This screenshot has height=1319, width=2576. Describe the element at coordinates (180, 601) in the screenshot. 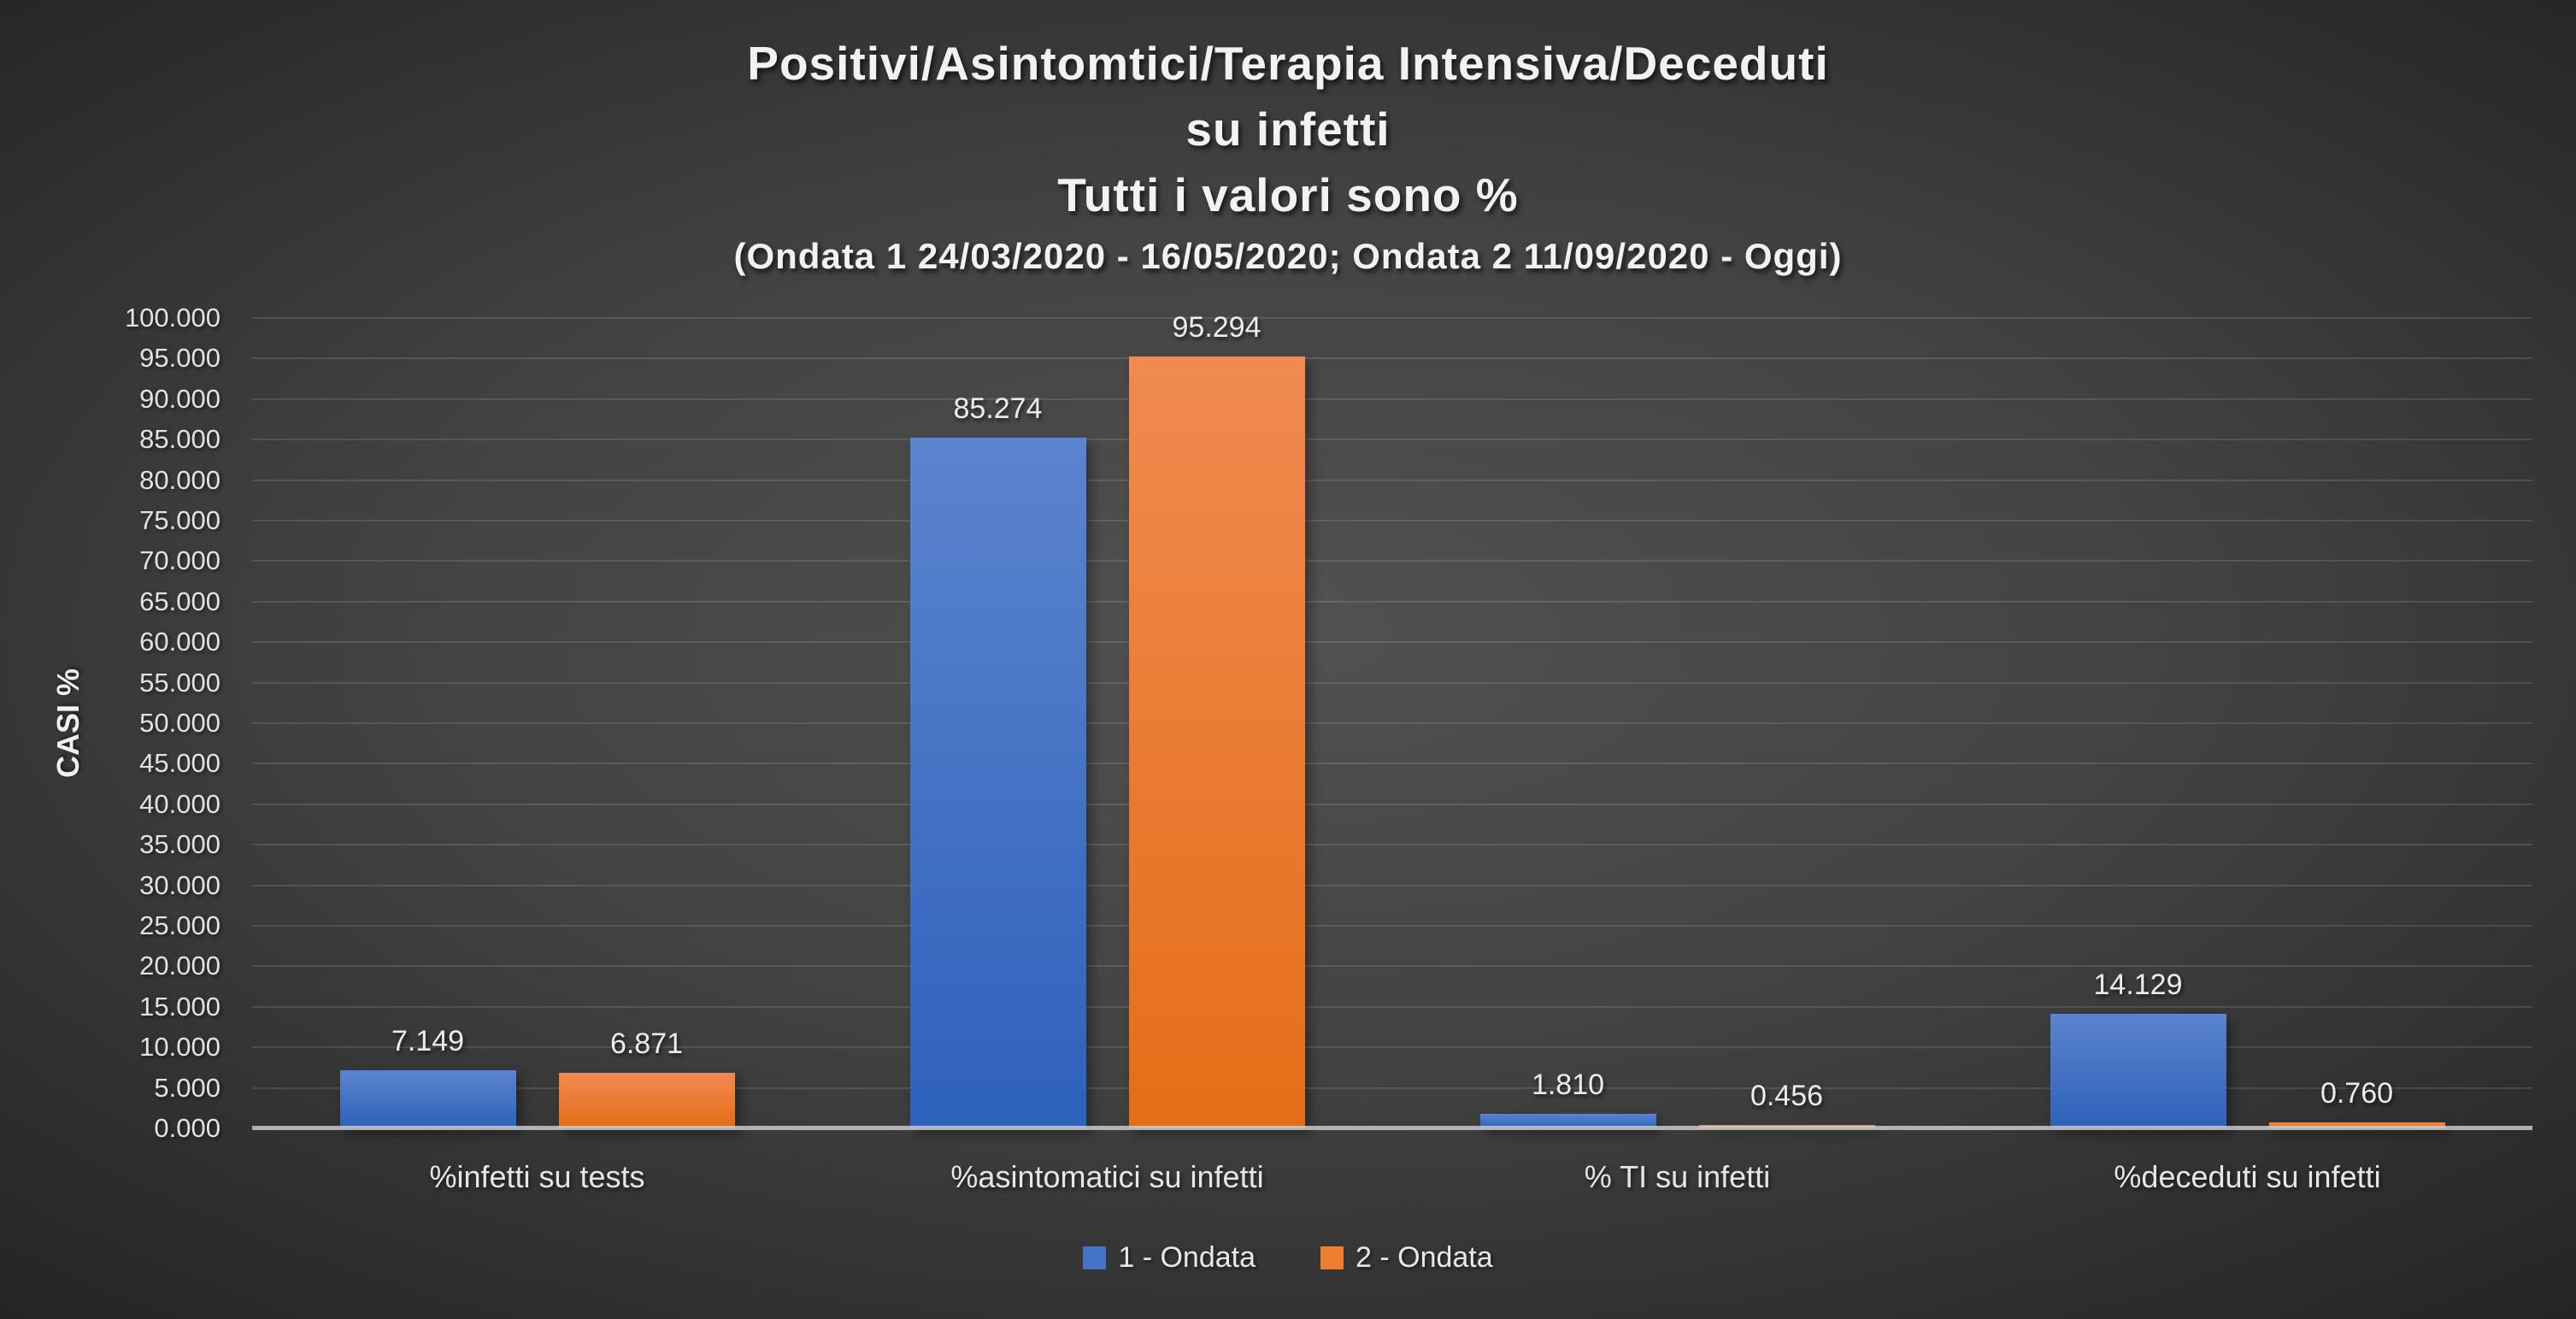

I see `y-tick-label: 65.000` at that location.